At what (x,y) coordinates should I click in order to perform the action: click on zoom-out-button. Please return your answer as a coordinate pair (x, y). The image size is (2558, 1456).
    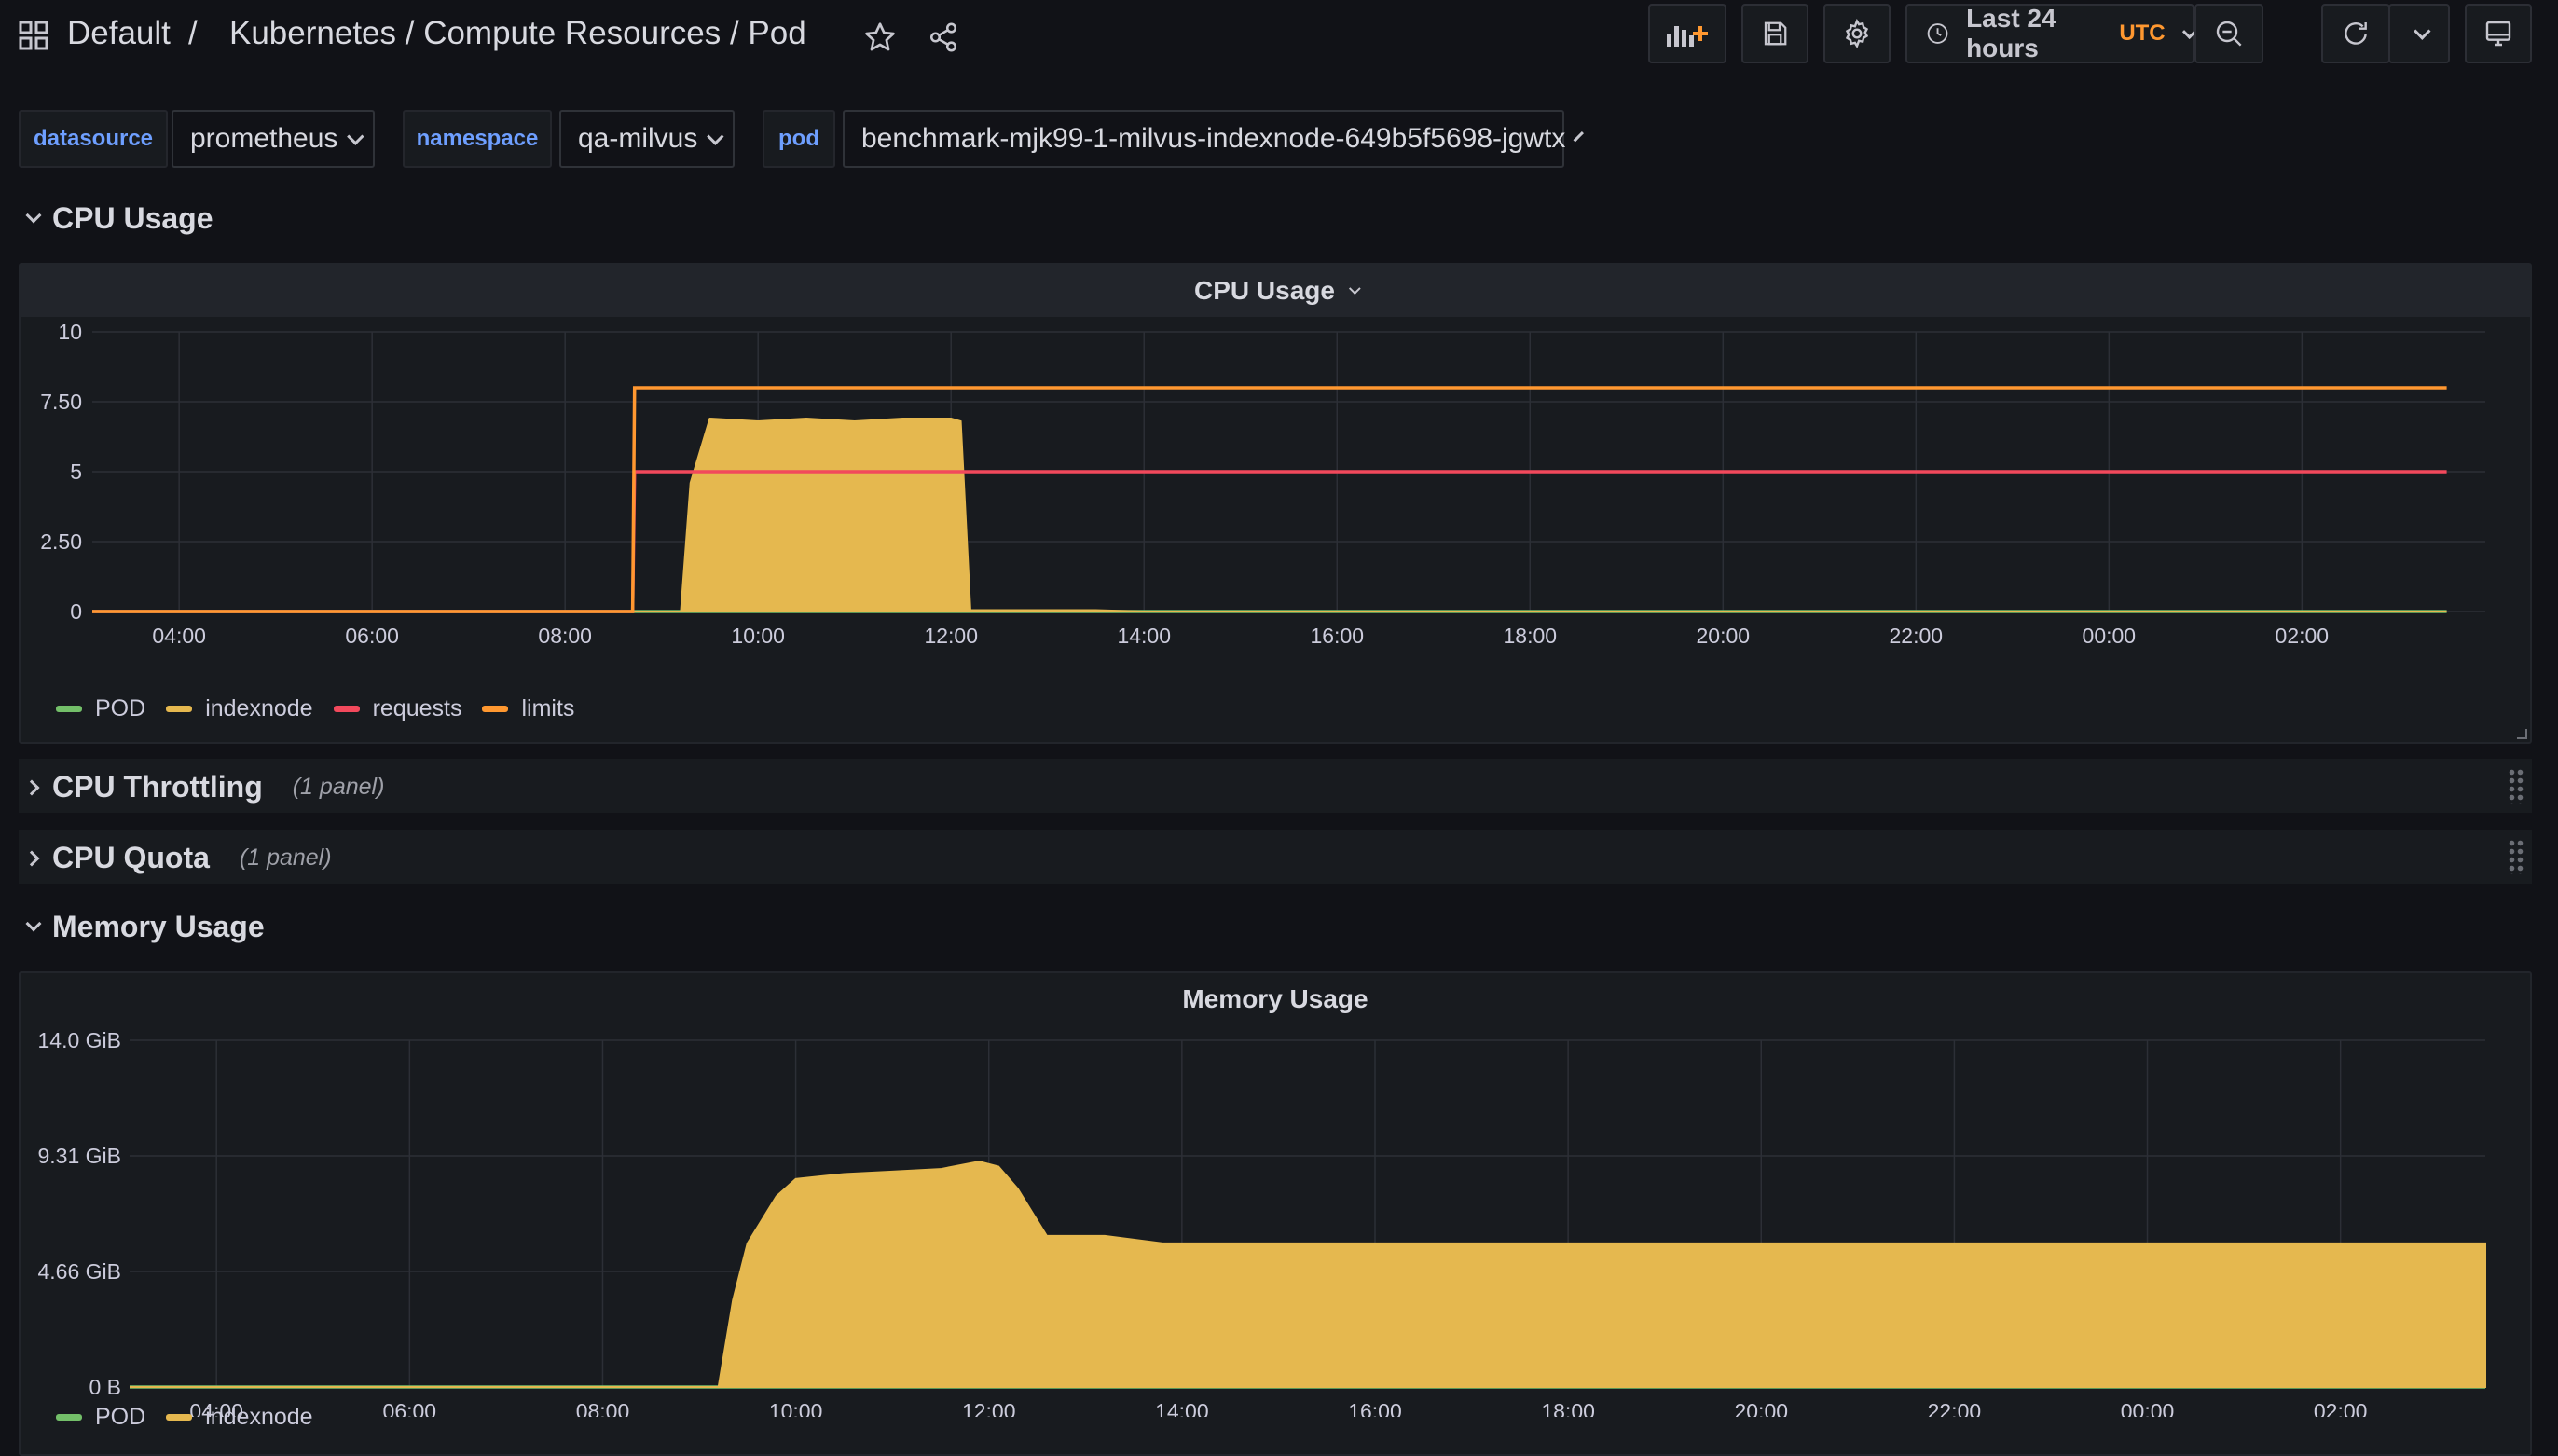
    Looking at the image, I should click on (2229, 33).